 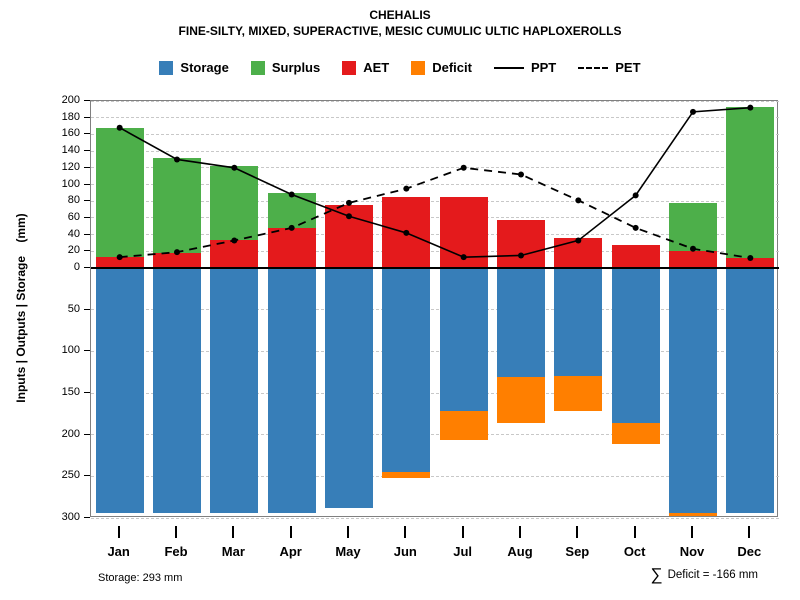 I want to click on legend-item-pet: PET, so click(x=609, y=67).